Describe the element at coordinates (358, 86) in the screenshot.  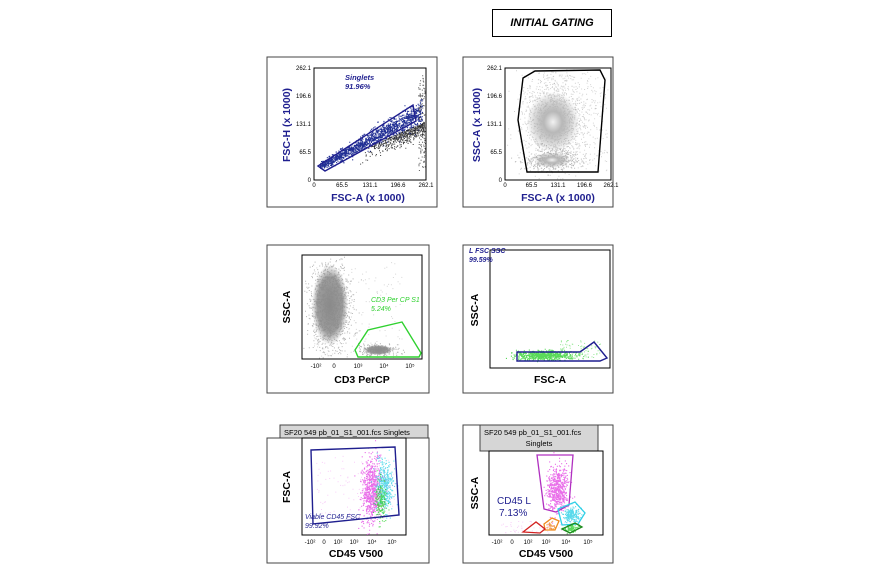
I see `gate-percent: 91.96%` at that location.